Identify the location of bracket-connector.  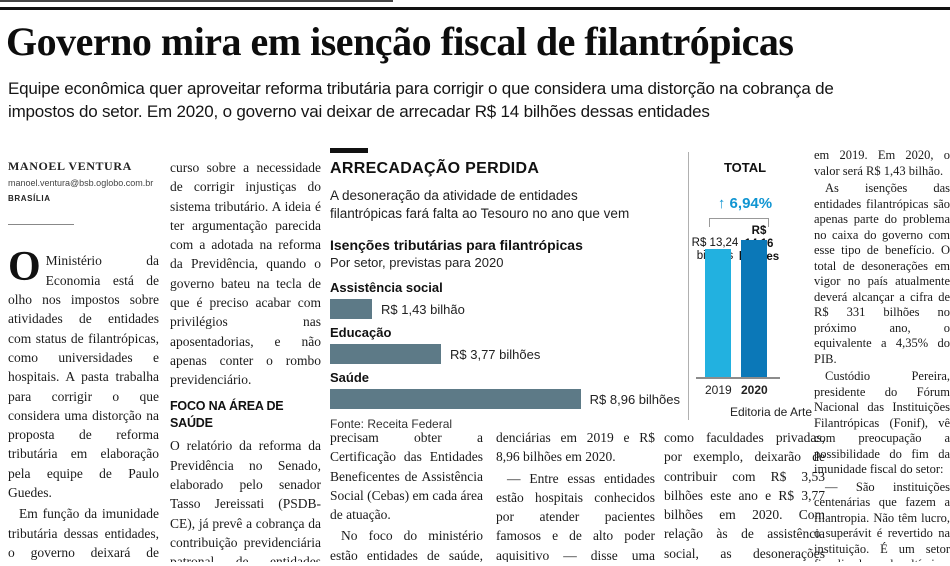
(739, 222).